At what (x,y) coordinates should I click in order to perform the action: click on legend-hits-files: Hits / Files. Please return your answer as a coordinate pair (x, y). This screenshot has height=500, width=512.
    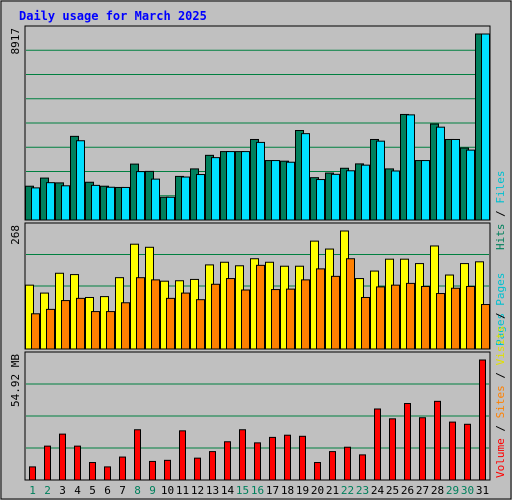
    Looking at the image, I should click on (500, 211).